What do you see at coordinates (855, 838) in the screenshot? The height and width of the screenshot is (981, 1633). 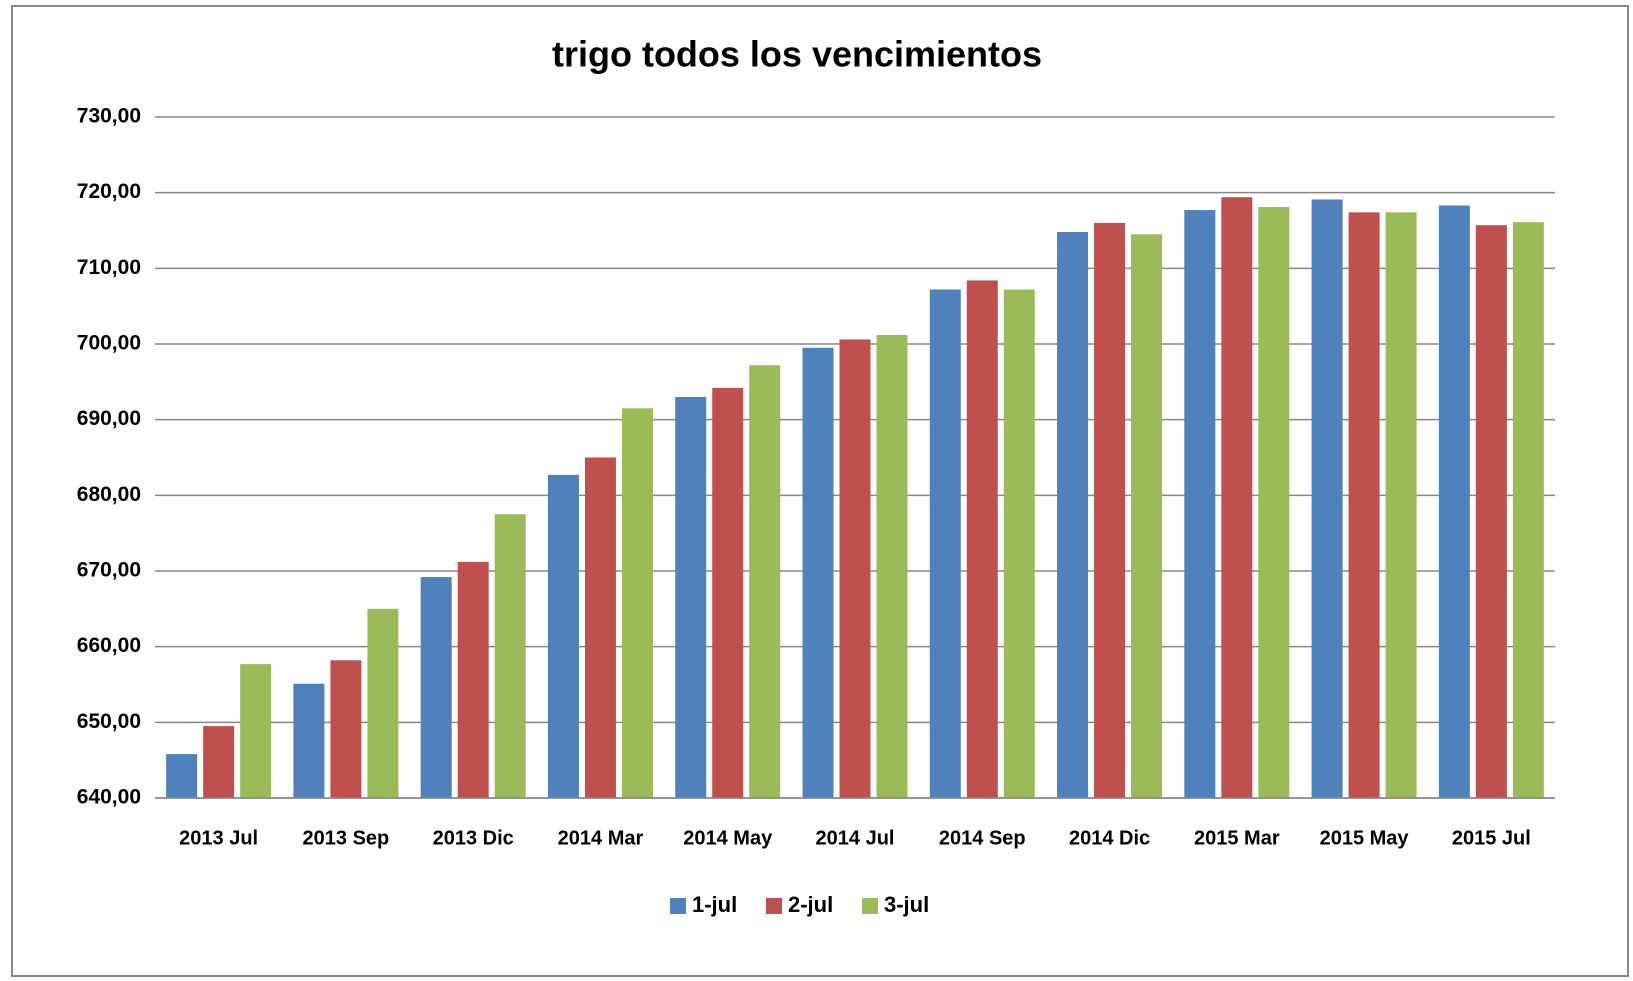 I see `x-tick-label: 2014 Jul` at bounding box center [855, 838].